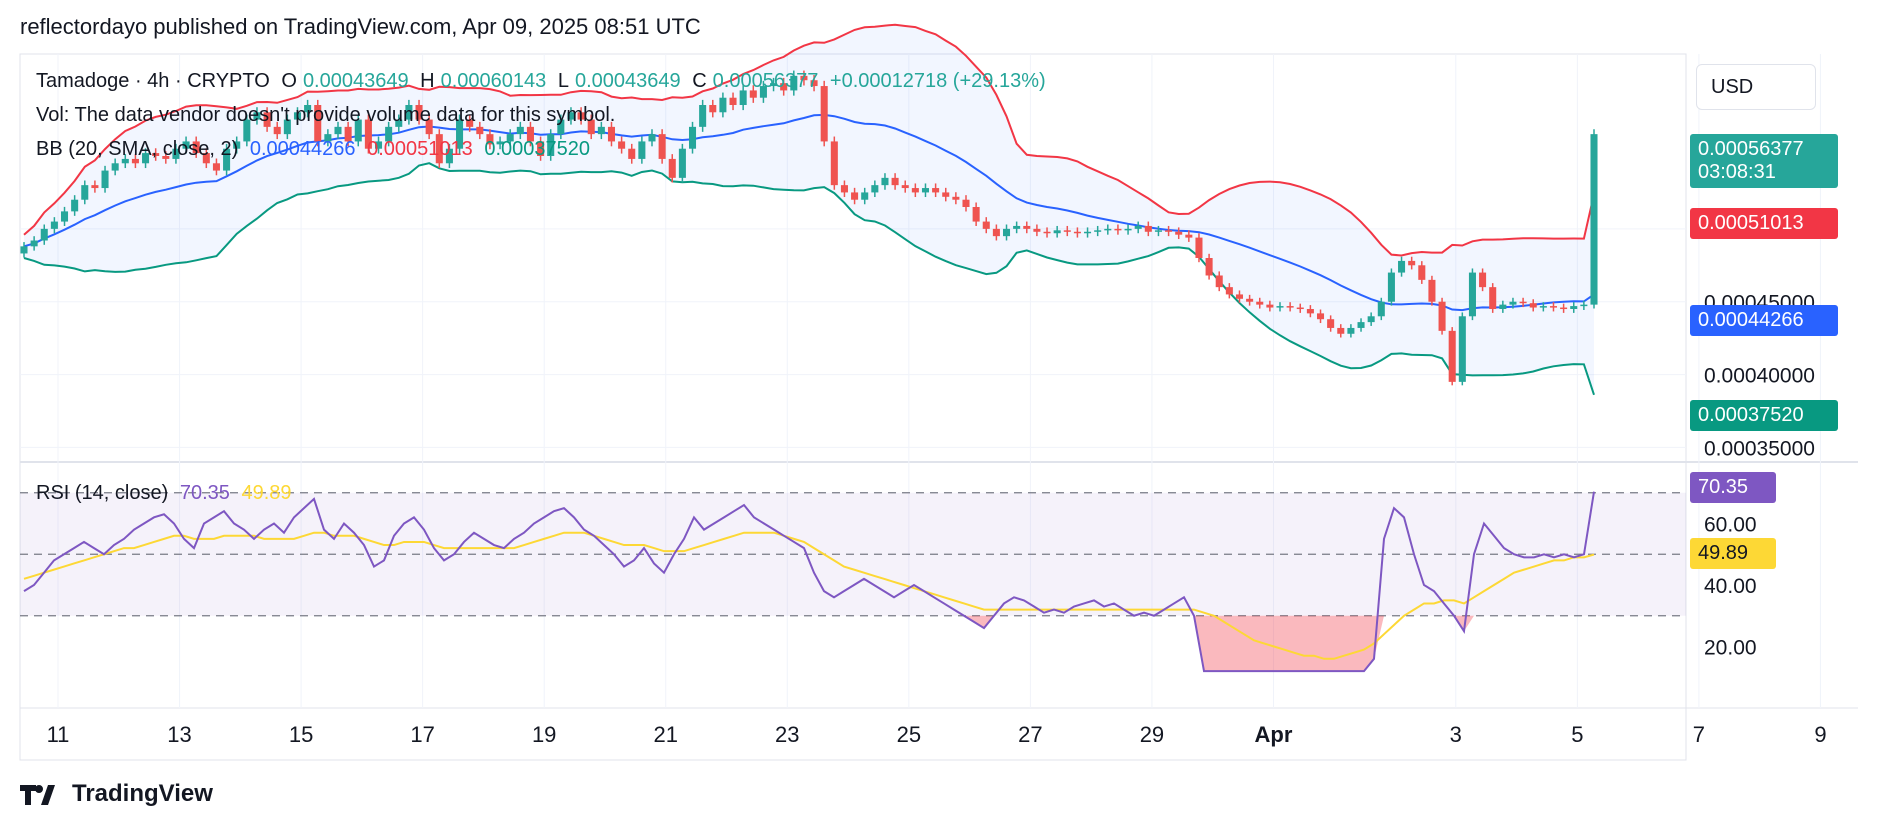  I want to click on x-tick-label: 13, so click(179, 734).